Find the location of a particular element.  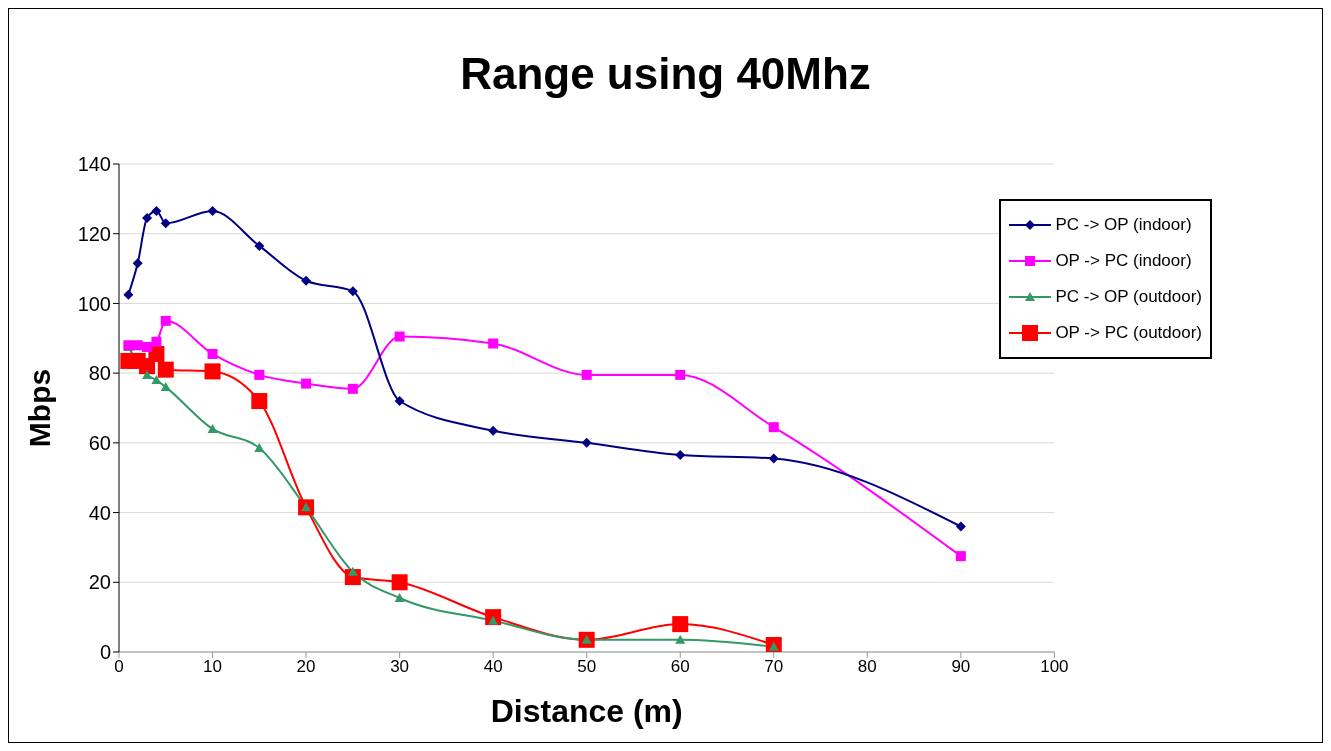

x-tick-label: 30 is located at coordinates (400, 667).